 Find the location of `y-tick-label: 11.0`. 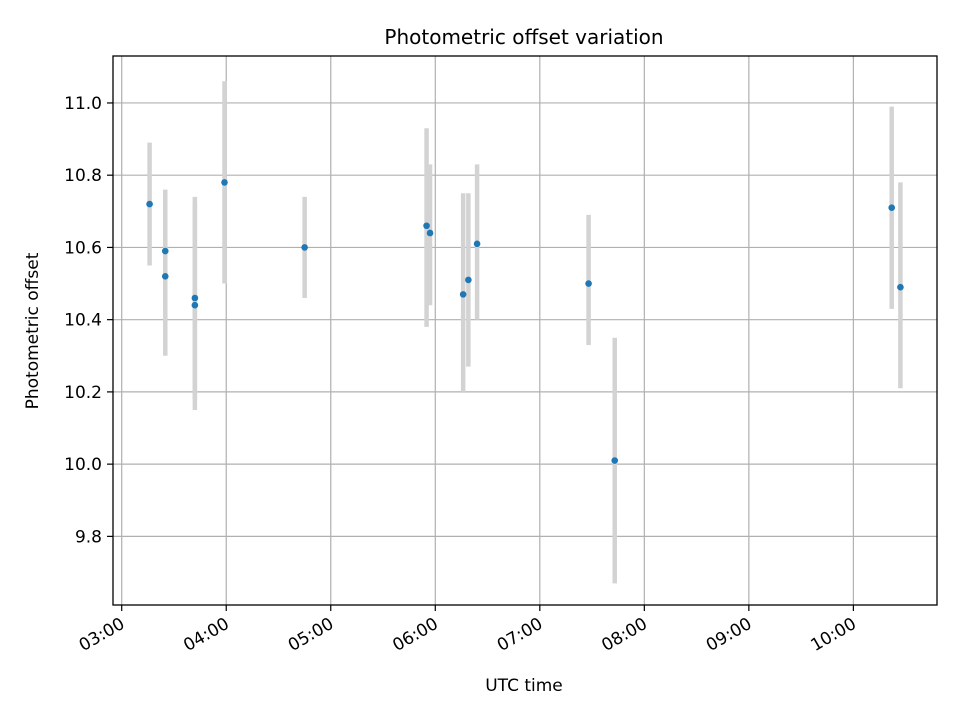

y-tick-label: 11.0 is located at coordinates (83, 104).